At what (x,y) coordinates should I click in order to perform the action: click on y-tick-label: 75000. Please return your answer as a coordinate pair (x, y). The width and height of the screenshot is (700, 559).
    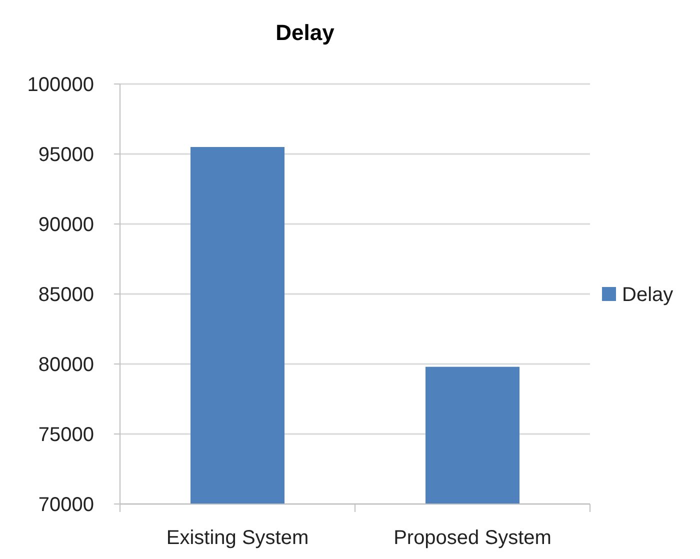
    Looking at the image, I should click on (66, 435).